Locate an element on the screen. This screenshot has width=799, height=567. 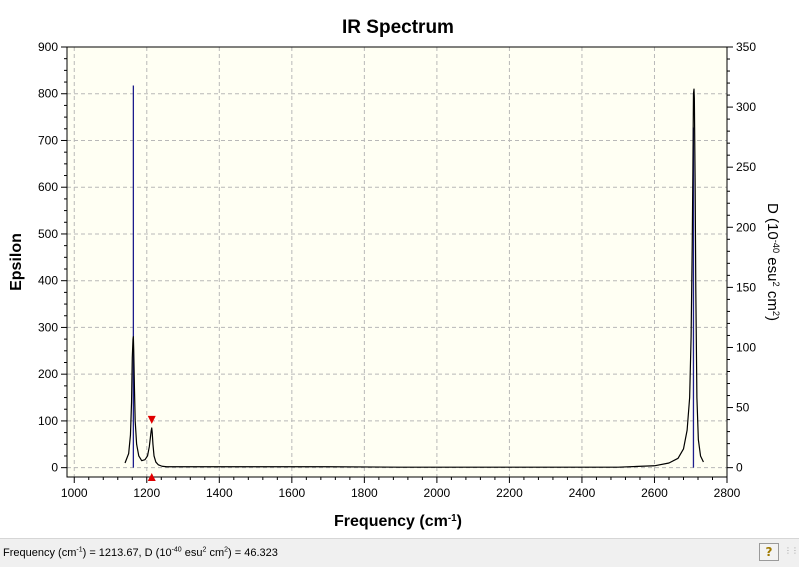
x-tick-label: 1400 is located at coordinates (219, 493).